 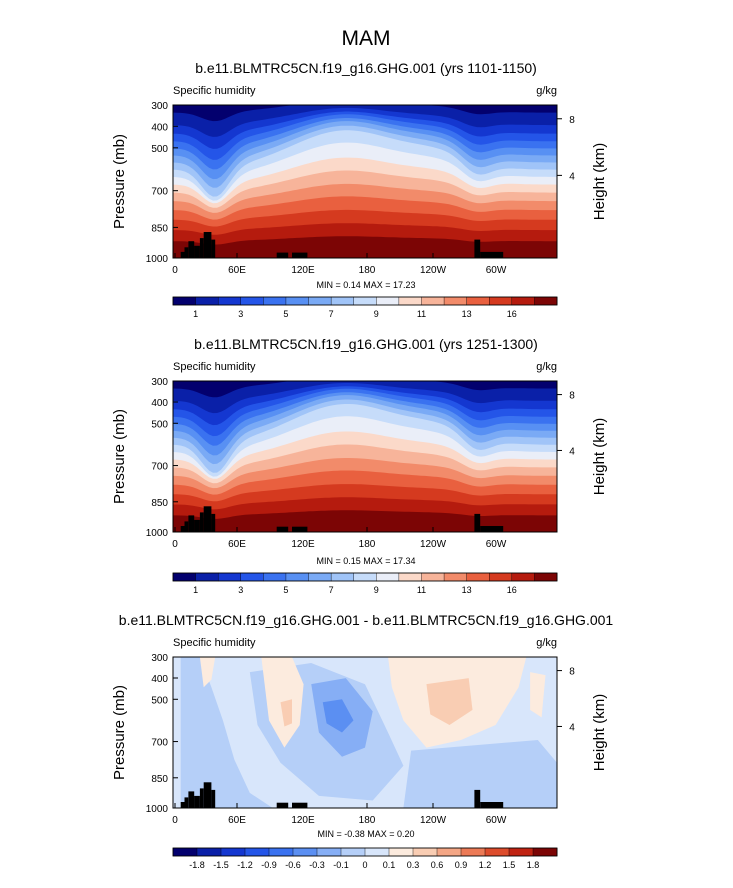 What do you see at coordinates (159, 192) in the screenshot?
I see `y-tick-label: 700` at bounding box center [159, 192].